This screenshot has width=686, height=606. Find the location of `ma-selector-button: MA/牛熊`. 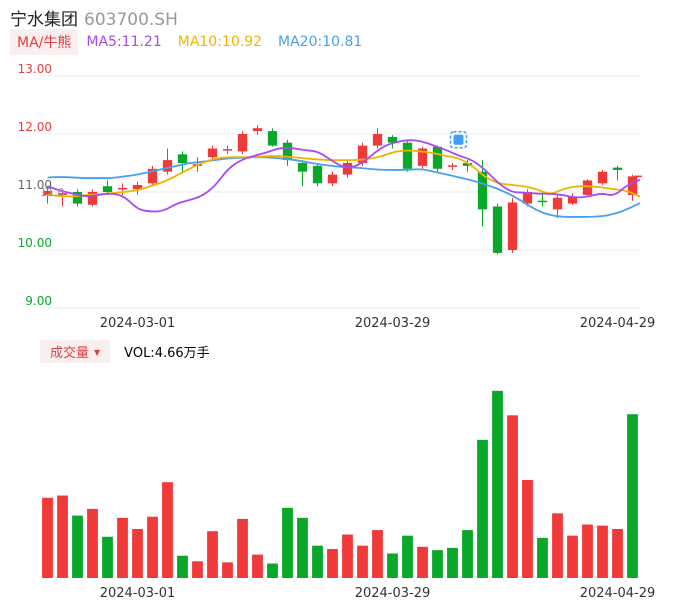

ma-selector-button: MA/牛熊 is located at coordinates (44, 42).